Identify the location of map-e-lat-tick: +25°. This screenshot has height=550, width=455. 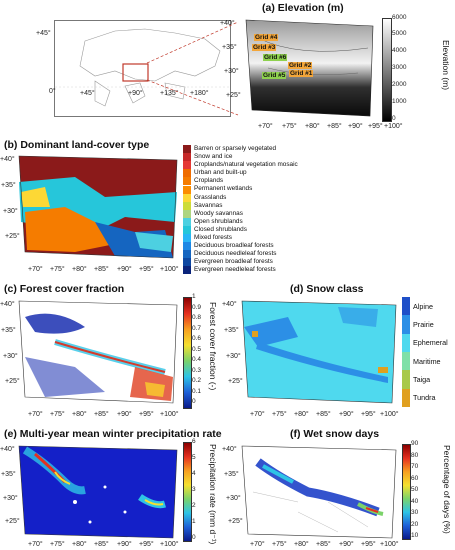
(12, 521).